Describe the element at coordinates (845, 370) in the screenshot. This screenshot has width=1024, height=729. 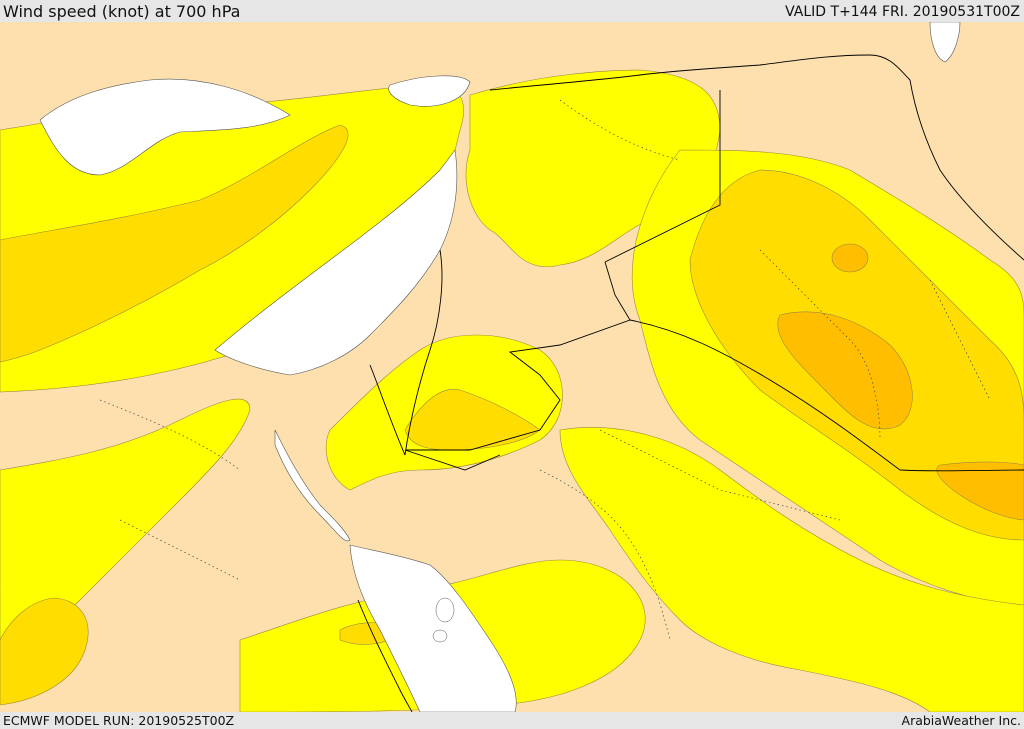
I see `wind-core-amber-east` at that location.